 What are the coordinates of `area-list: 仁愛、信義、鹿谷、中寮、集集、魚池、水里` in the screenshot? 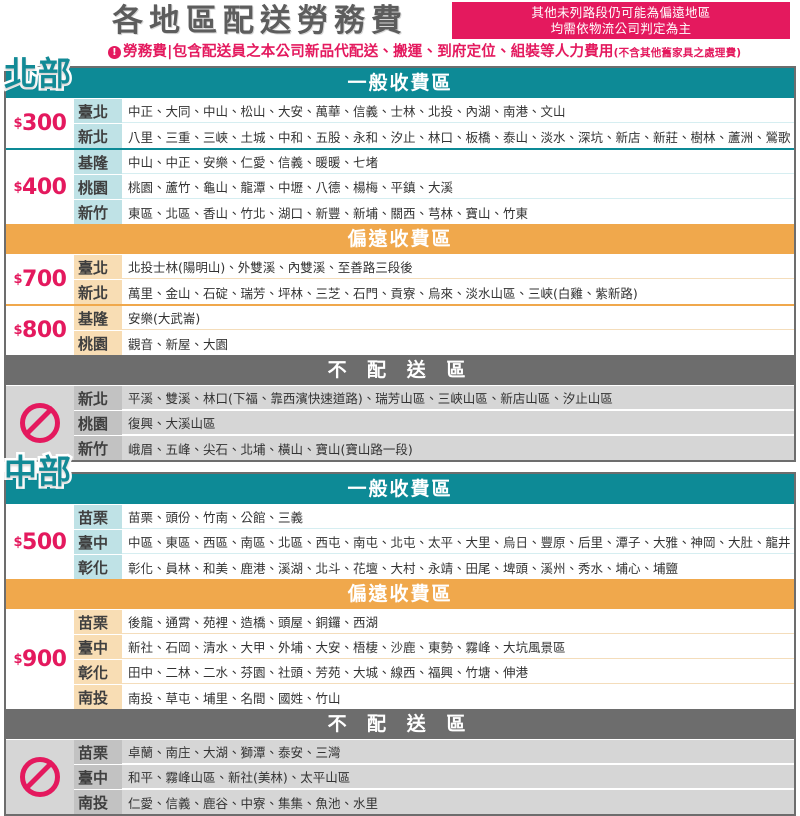 It's located at (458, 802).